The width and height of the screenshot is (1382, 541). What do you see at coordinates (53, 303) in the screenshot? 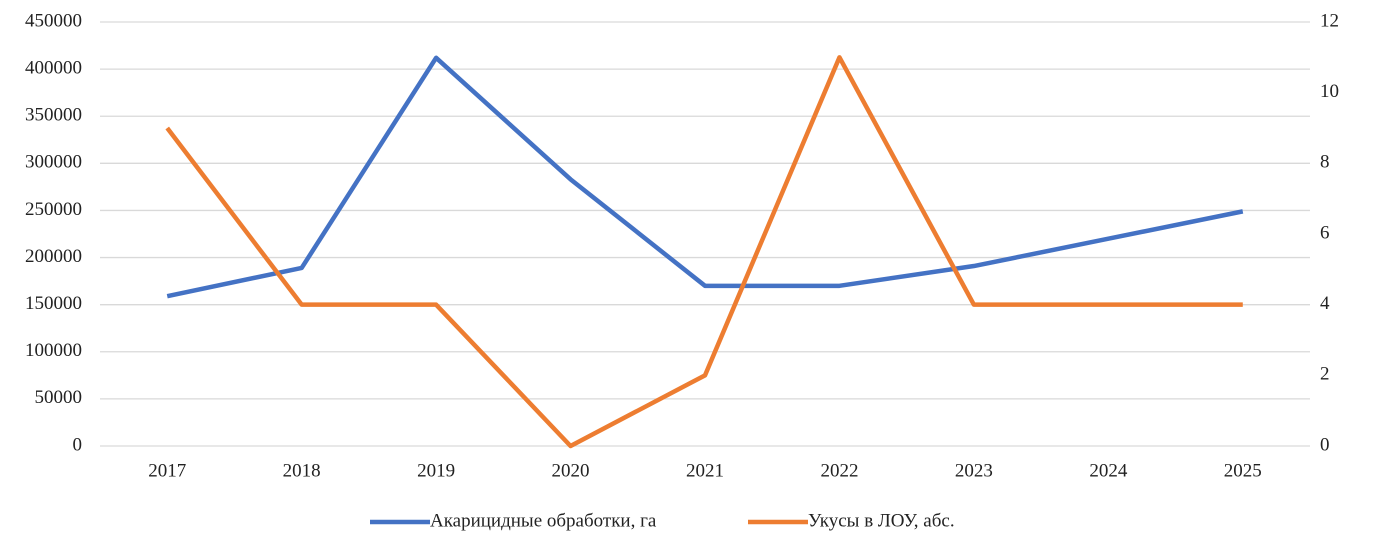
I see `y-tick-label: 150000` at bounding box center [53, 303].